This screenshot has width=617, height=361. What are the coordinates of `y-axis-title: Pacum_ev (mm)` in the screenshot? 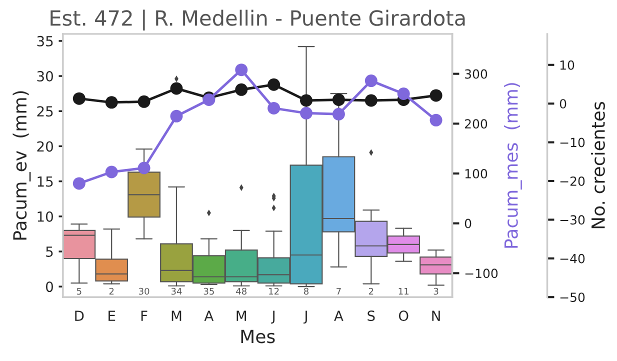 It's located at (21, 165).